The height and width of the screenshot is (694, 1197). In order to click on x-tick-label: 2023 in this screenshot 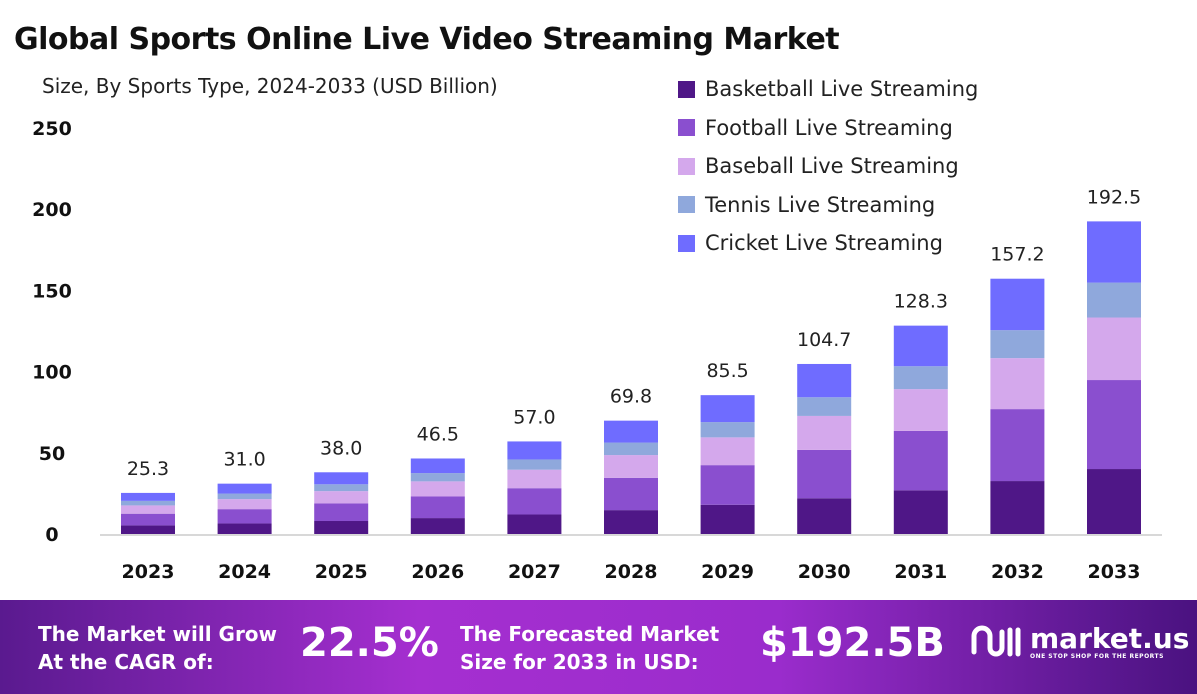, I will do `click(148, 572)`.